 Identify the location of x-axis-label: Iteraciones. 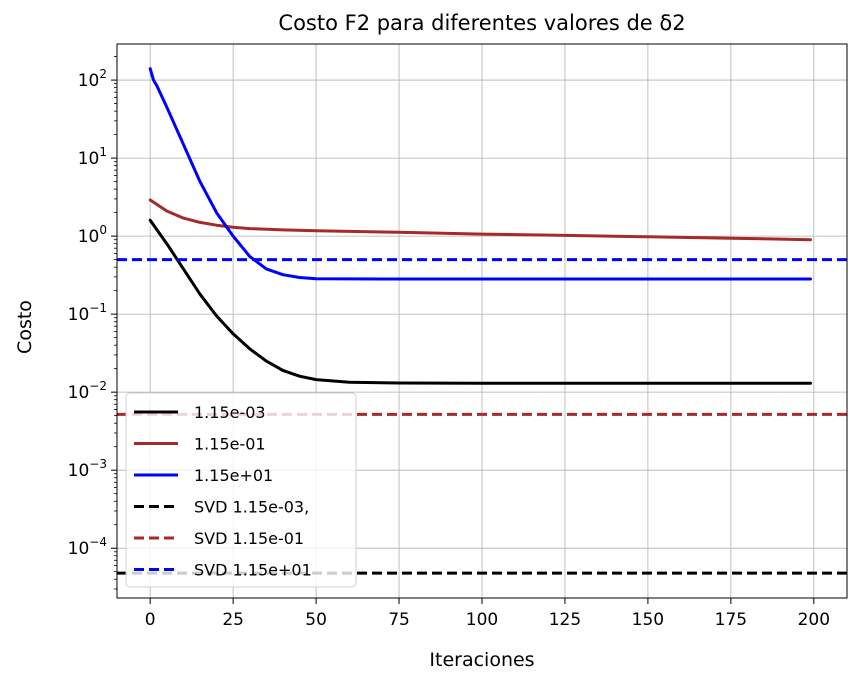
(481, 660).